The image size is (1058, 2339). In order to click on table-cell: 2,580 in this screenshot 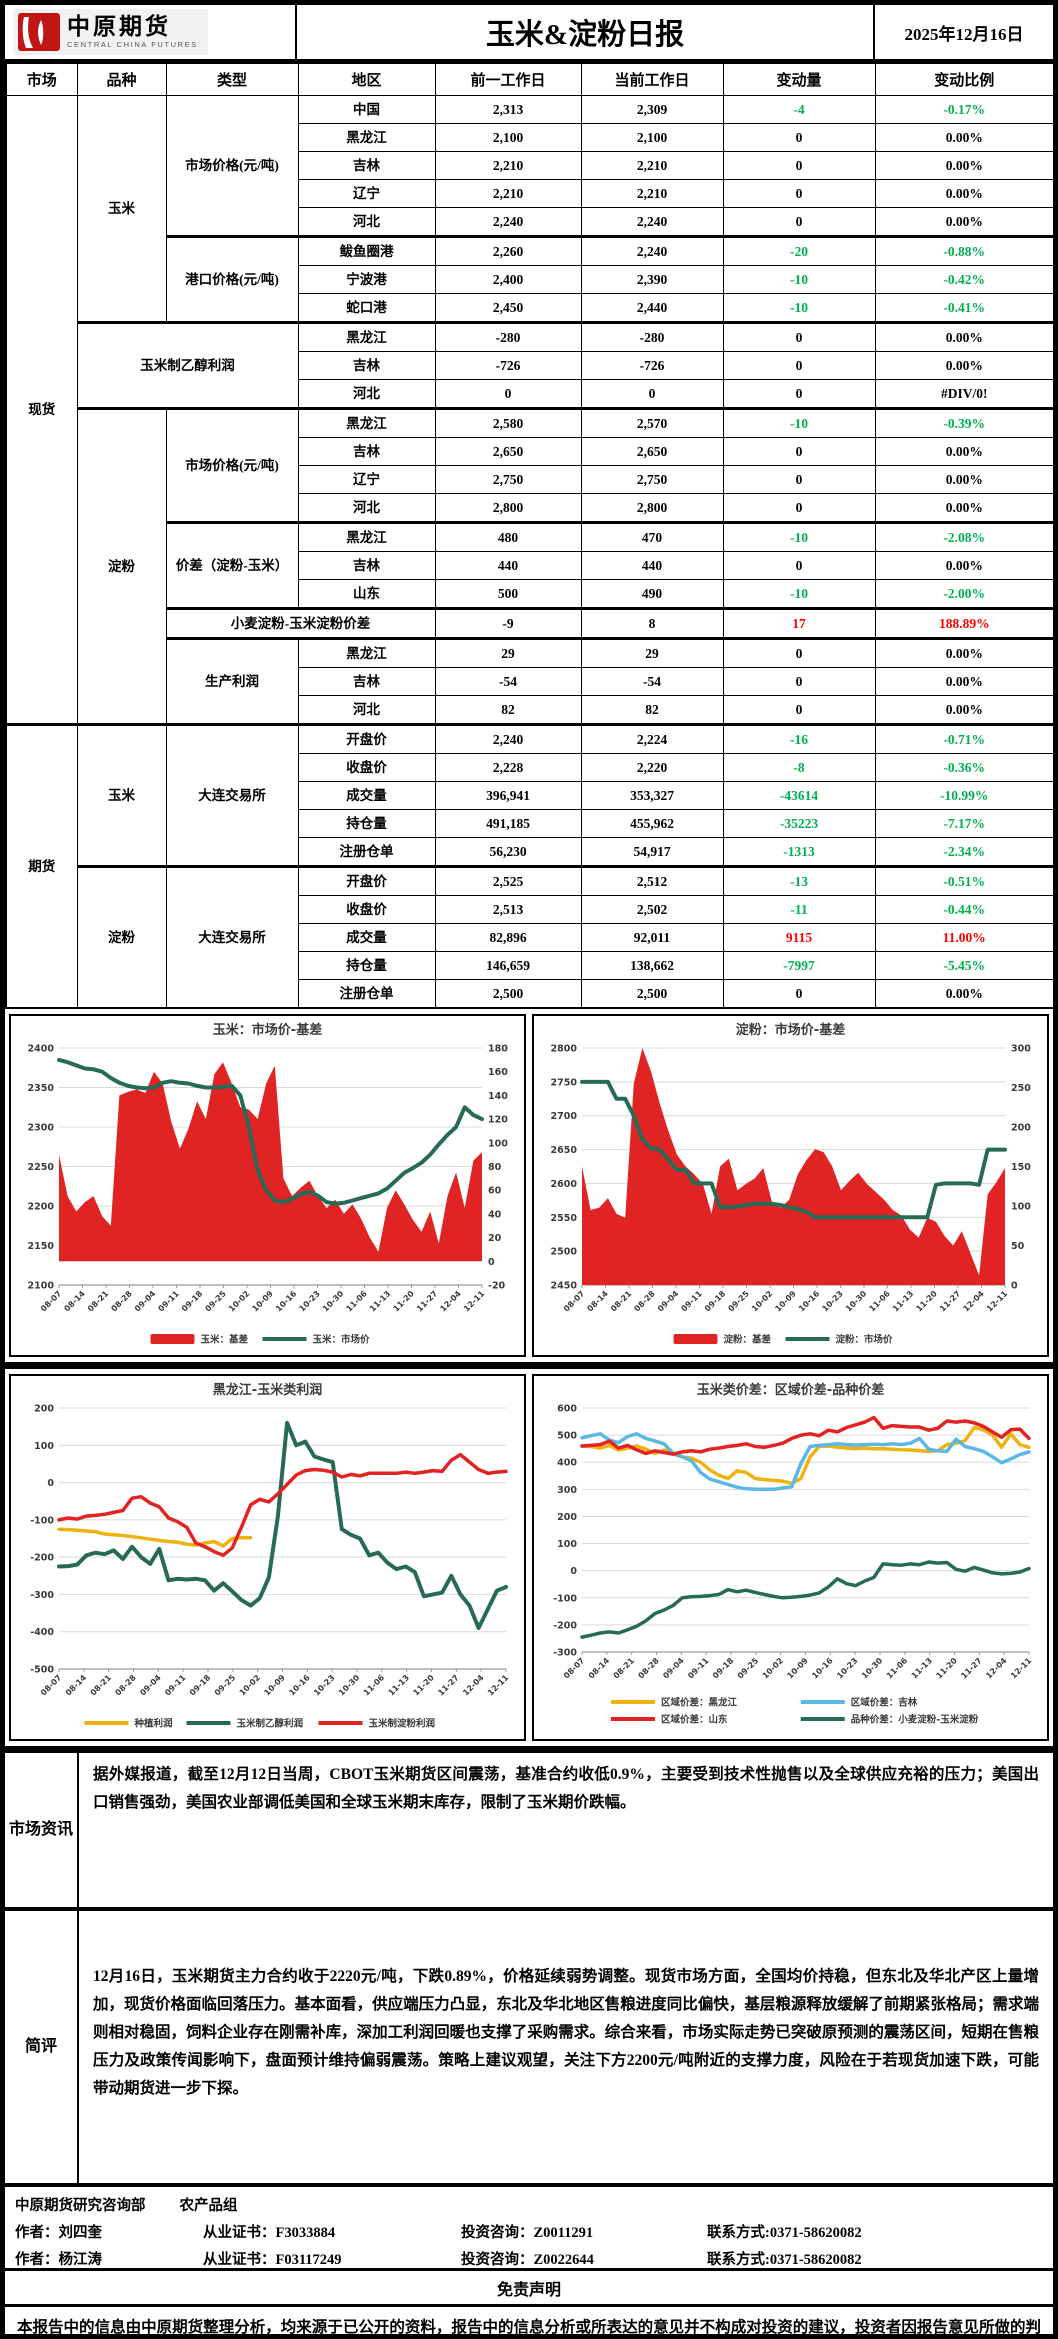, I will do `click(508, 422)`.